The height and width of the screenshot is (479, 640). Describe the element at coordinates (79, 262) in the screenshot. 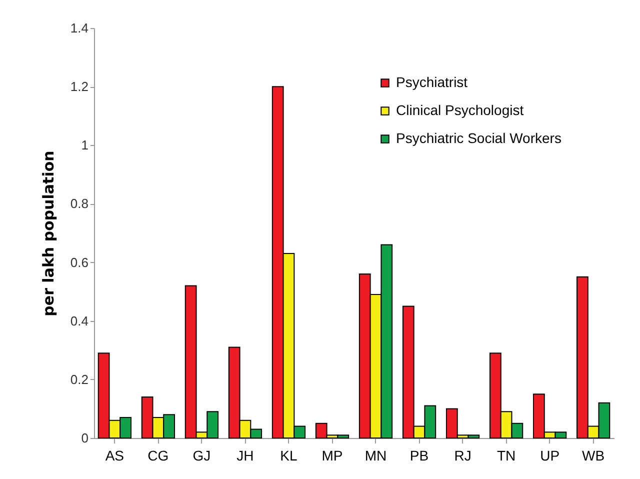

I see `y-tick-label: 0.6` at that location.